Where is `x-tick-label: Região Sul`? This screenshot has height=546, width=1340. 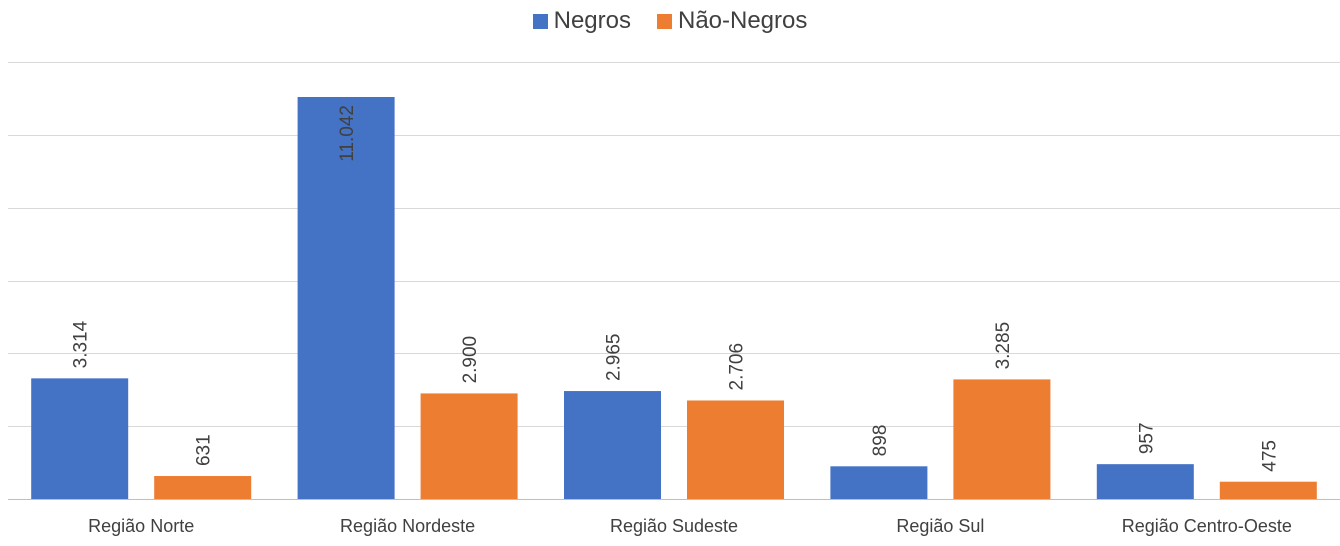 x-tick-label: Região Sul is located at coordinates (940, 526).